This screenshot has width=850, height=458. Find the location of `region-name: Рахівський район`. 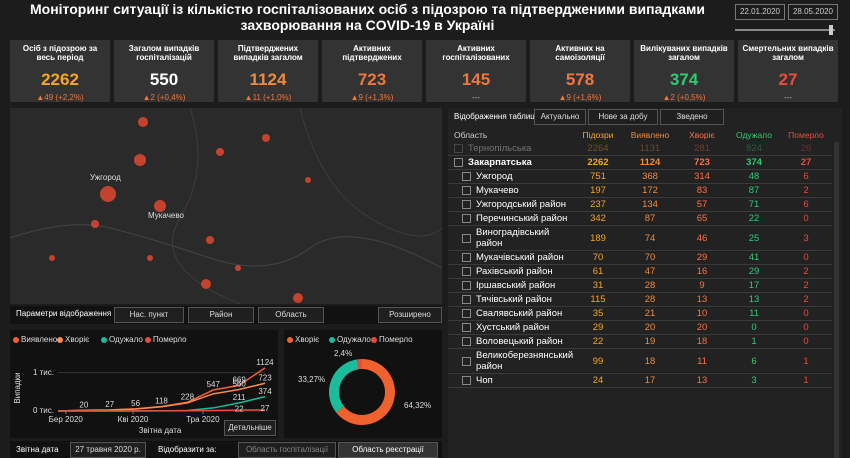

region-name: Рахівський район is located at coordinates (514, 272).